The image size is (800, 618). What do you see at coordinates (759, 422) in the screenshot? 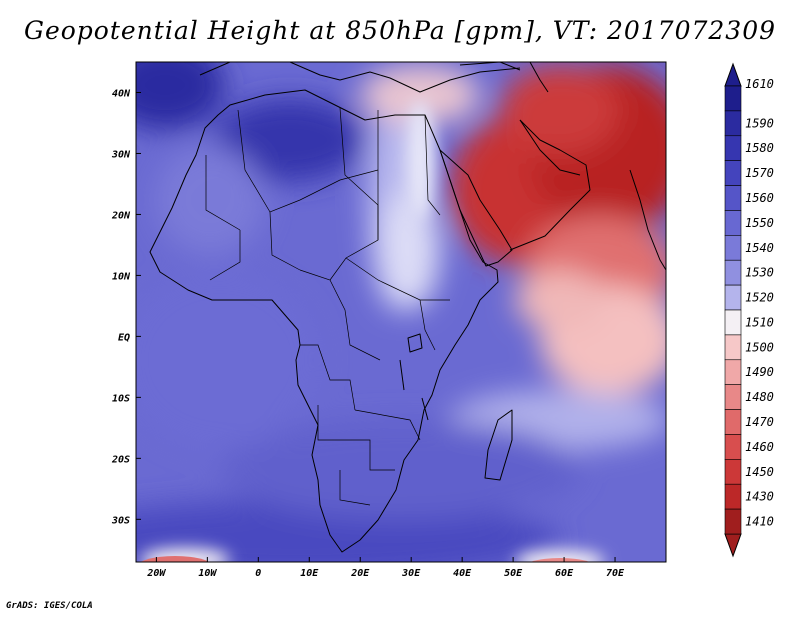
I see `colorbar-label: 1470` at bounding box center [759, 422].